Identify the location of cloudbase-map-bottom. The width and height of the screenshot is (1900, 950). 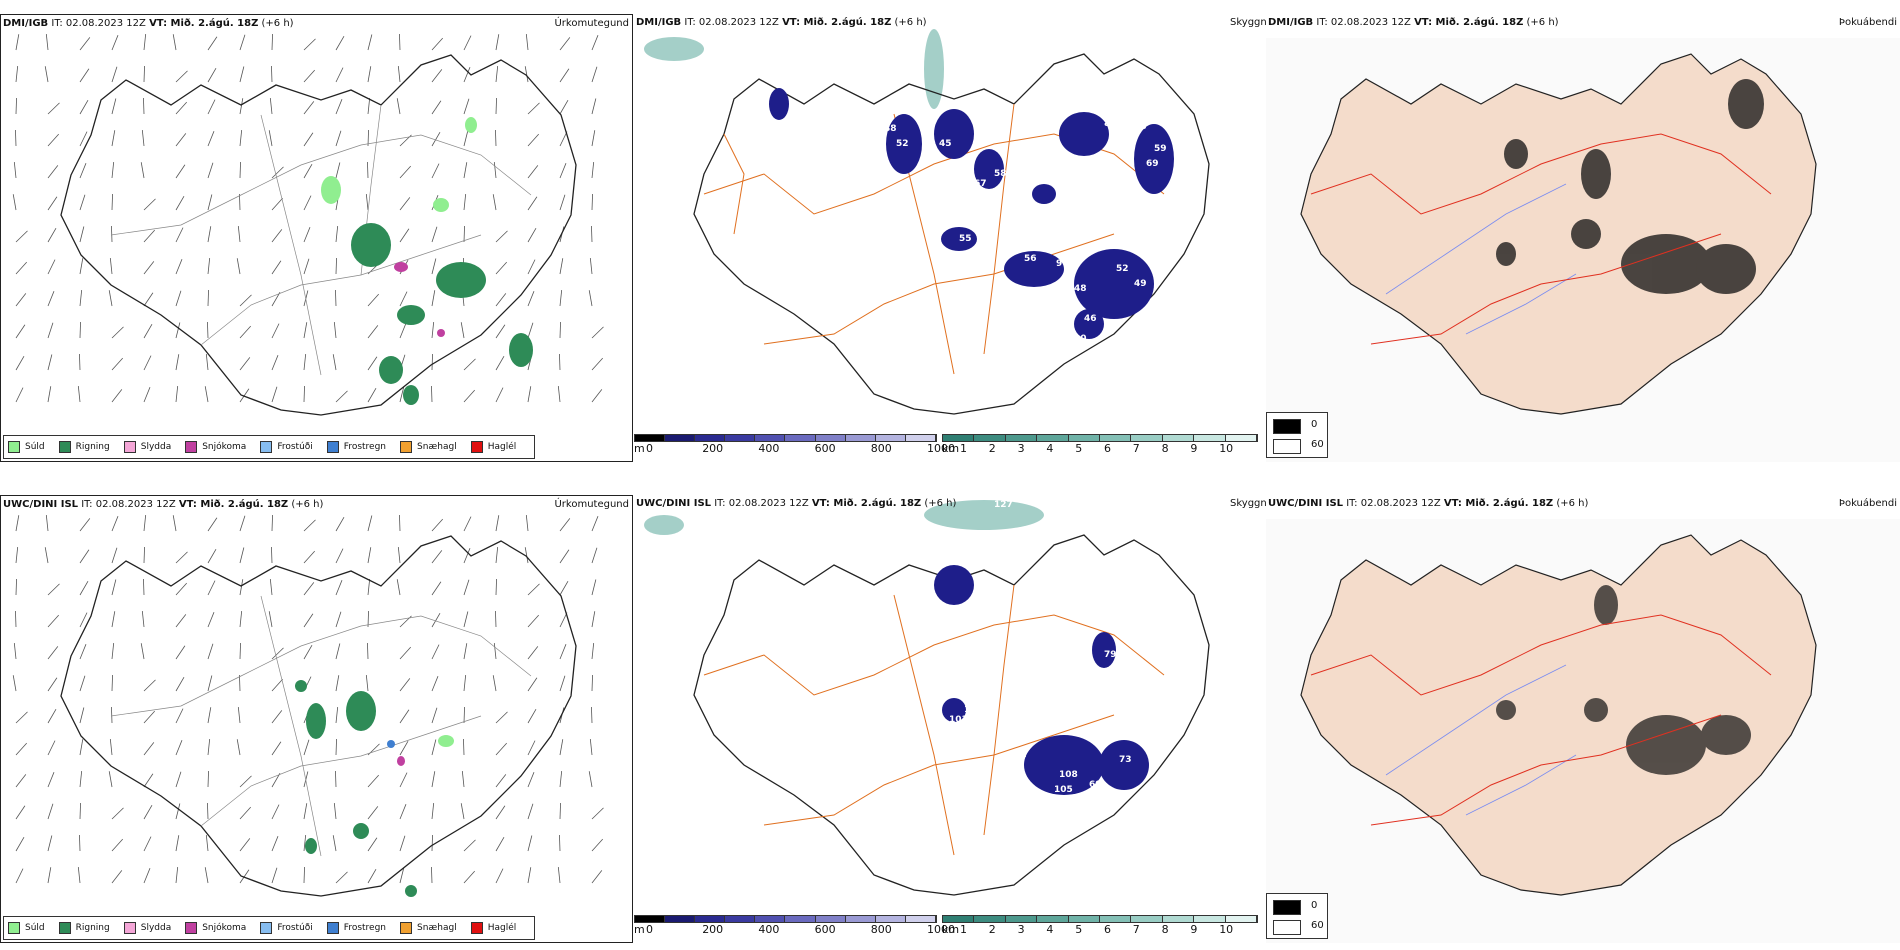
(927, 698).